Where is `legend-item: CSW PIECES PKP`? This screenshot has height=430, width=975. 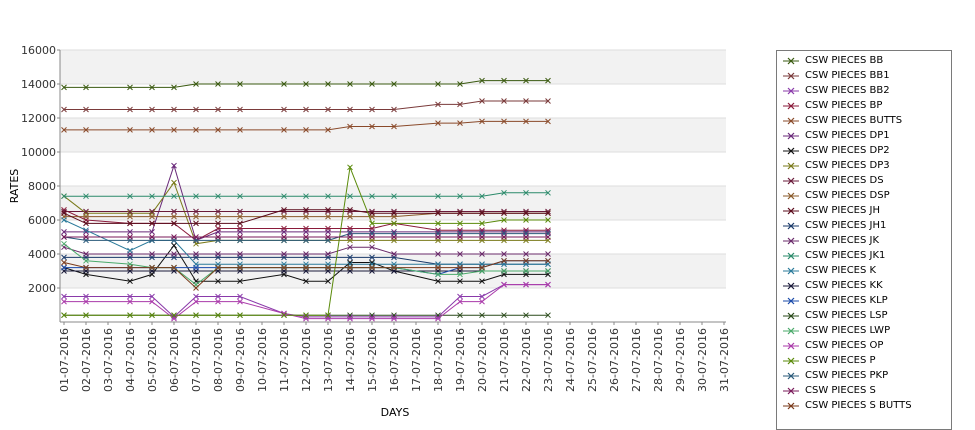 legend-item: CSW PIECES PKP is located at coordinates (864, 375).